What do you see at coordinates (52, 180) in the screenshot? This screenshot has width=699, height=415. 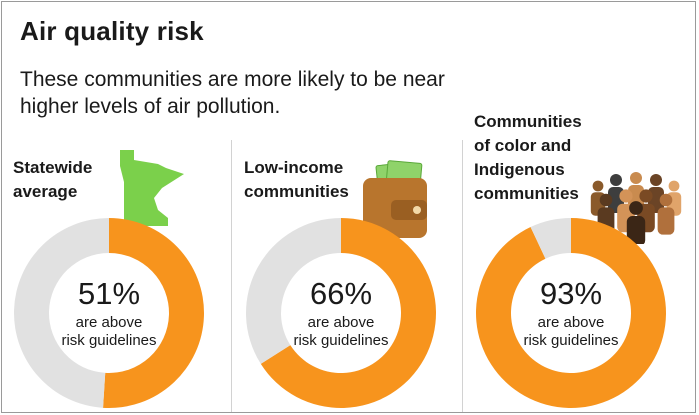 I see `donut-label: Statewide average` at bounding box center [52, 180].